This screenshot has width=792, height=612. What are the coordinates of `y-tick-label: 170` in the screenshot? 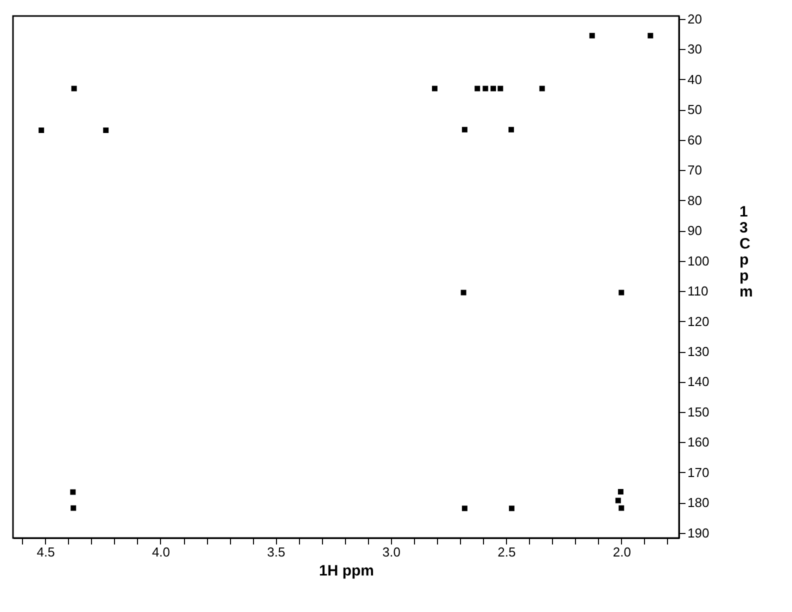 It's located at (699, 472).